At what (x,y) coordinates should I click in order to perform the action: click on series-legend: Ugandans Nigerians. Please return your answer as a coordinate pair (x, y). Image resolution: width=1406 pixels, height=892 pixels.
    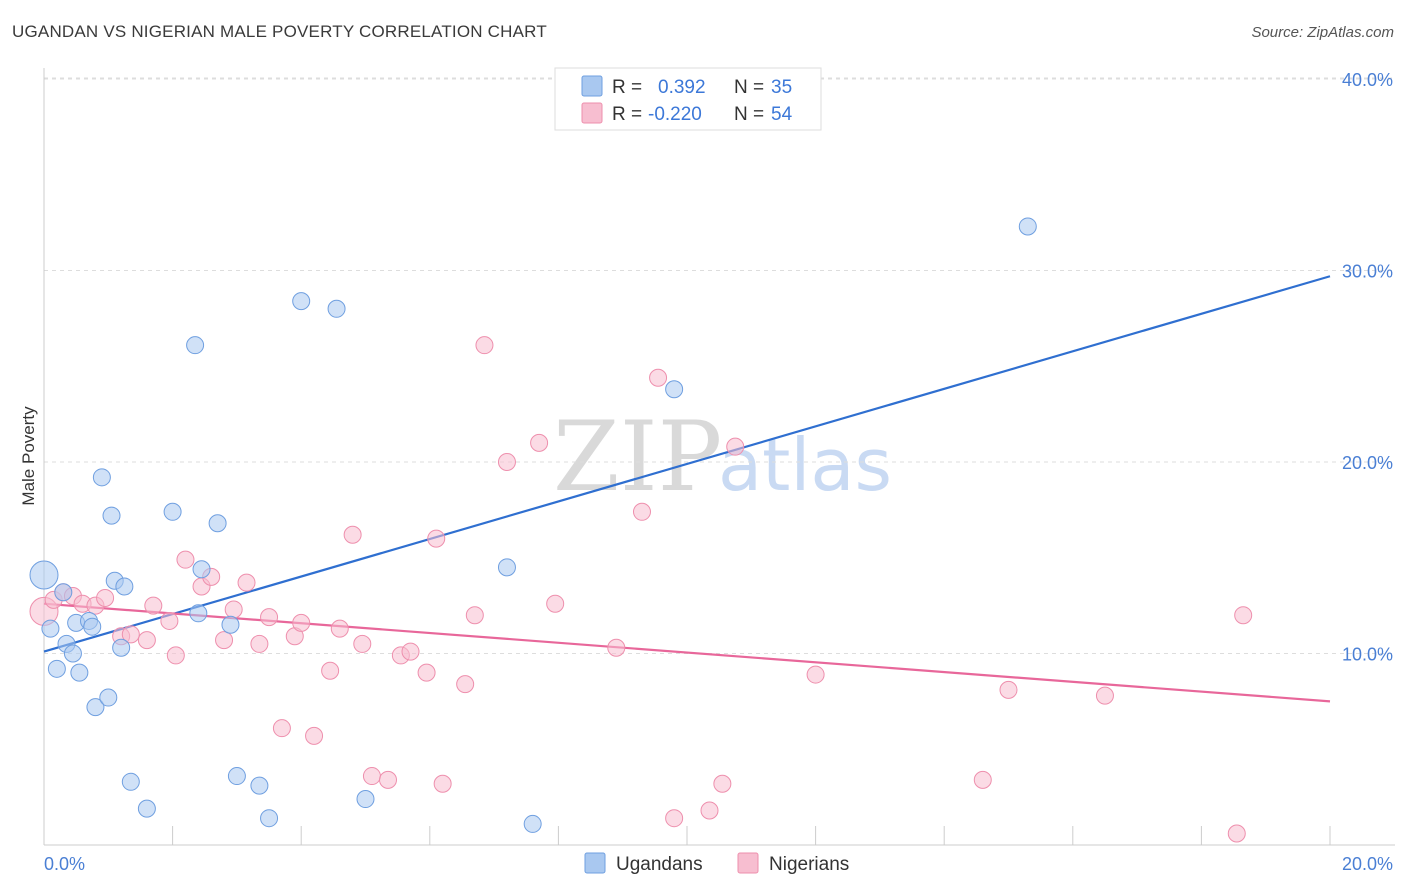
    Looking at the image, I should click on (716, 863).